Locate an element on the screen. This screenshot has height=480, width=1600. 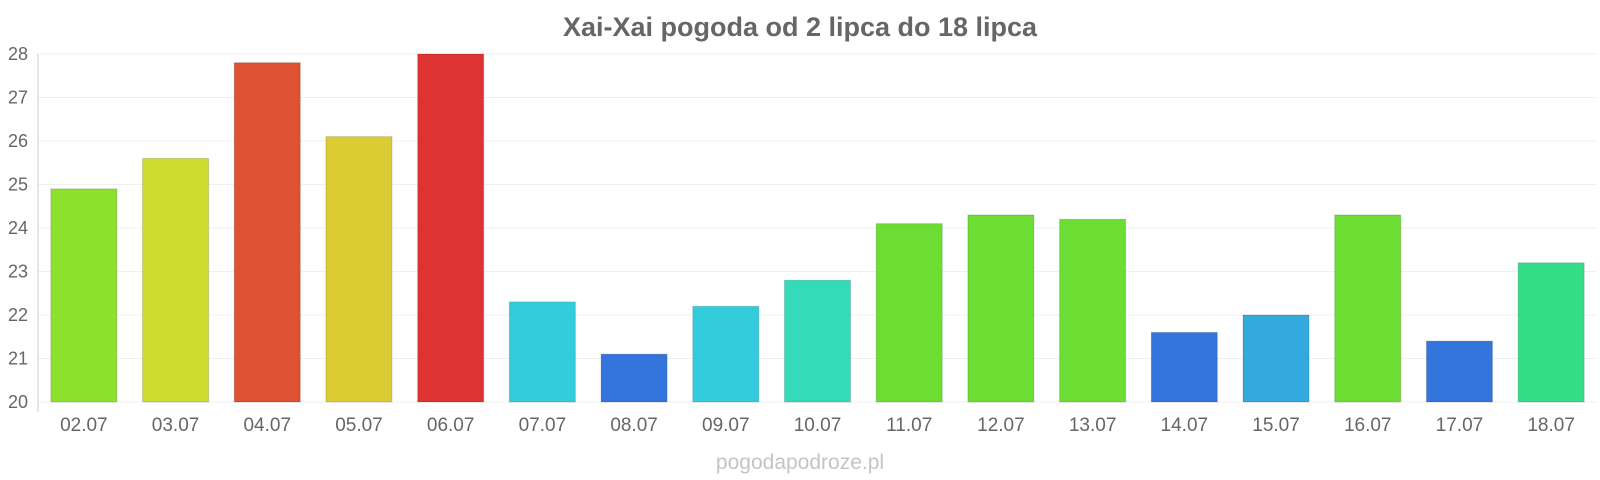
x-tick-label: 11.07 is located at coordinates (909, 425).